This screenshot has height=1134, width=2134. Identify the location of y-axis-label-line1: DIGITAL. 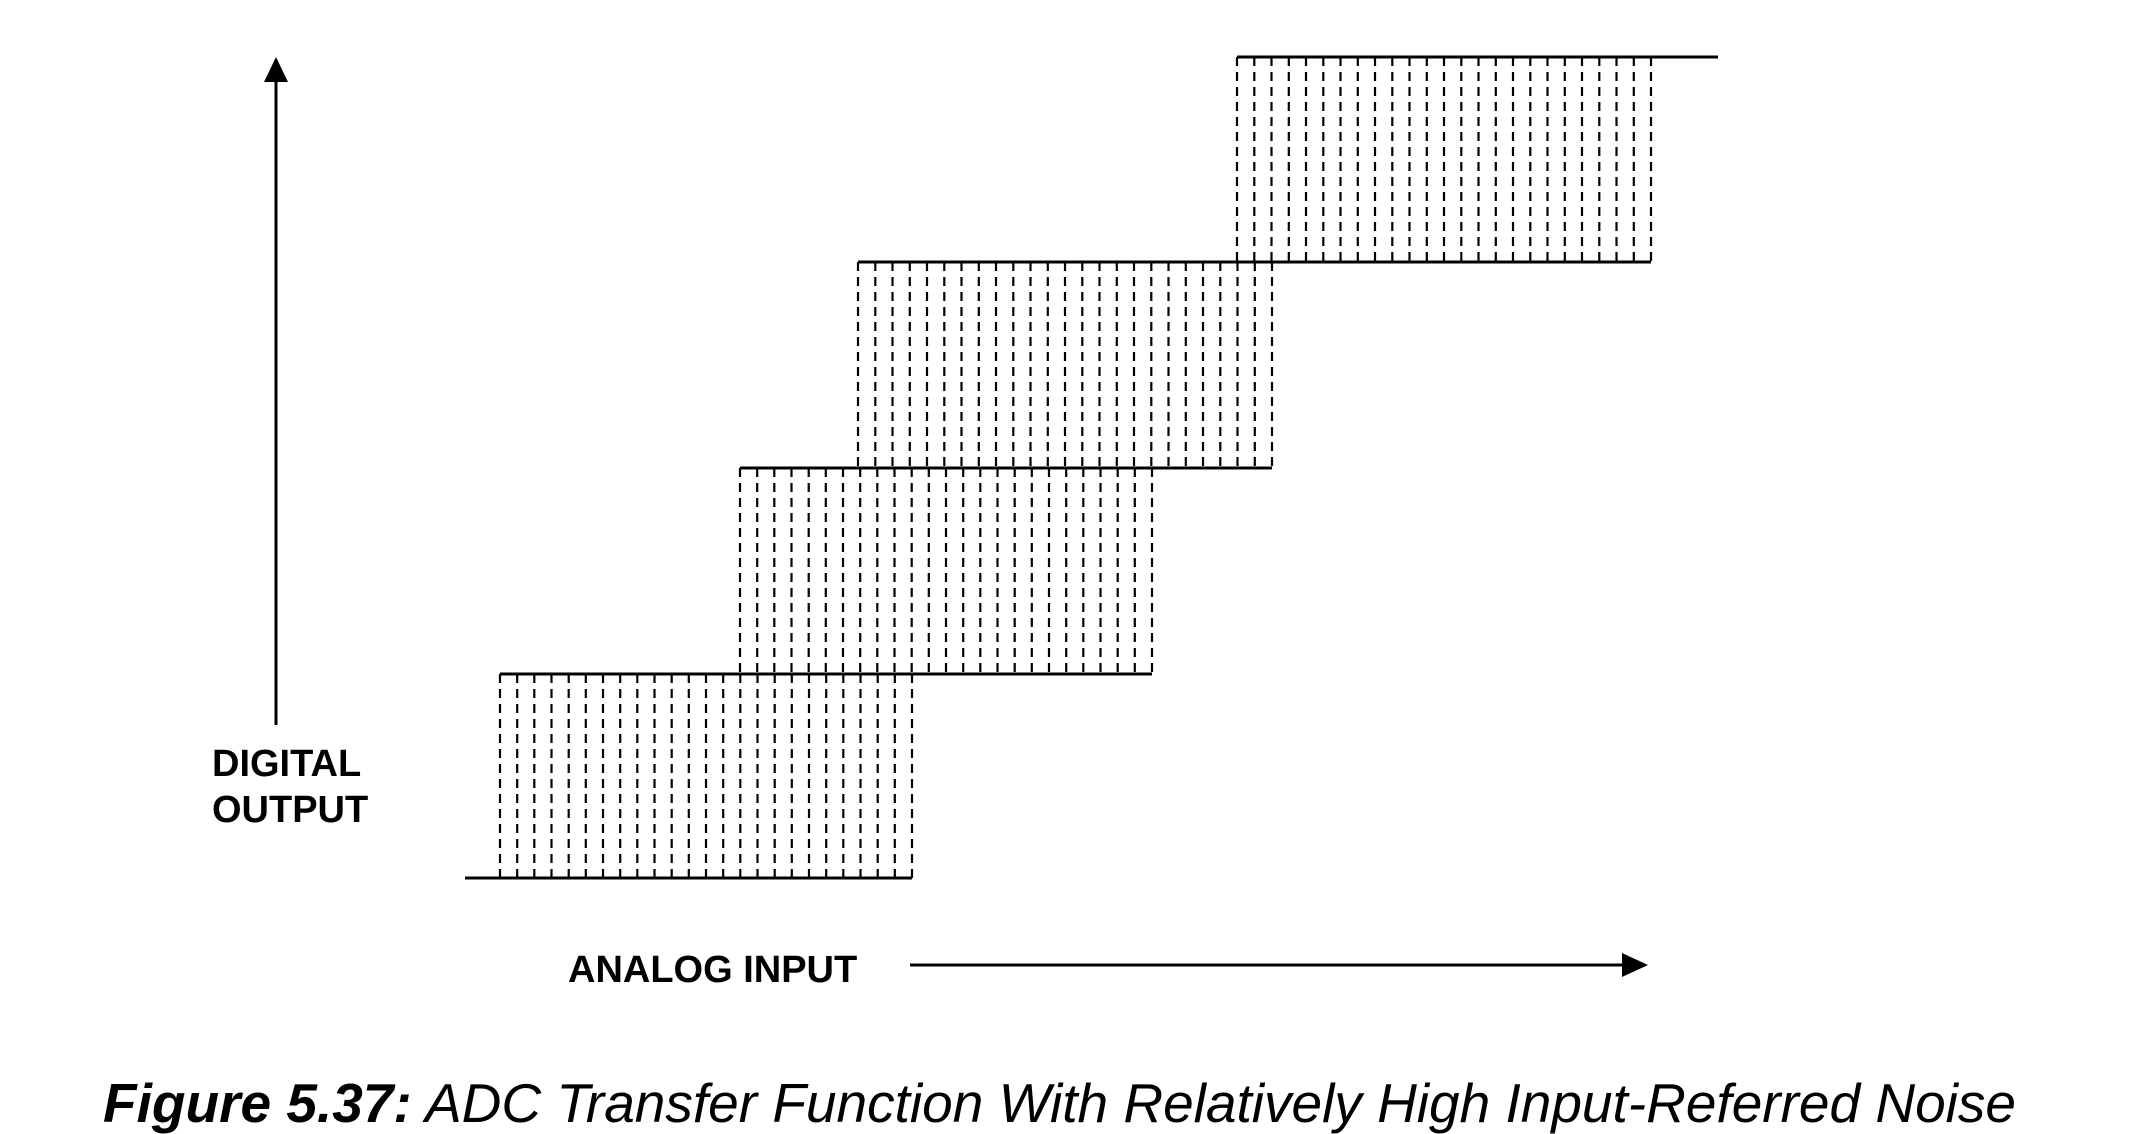
(286, 764).